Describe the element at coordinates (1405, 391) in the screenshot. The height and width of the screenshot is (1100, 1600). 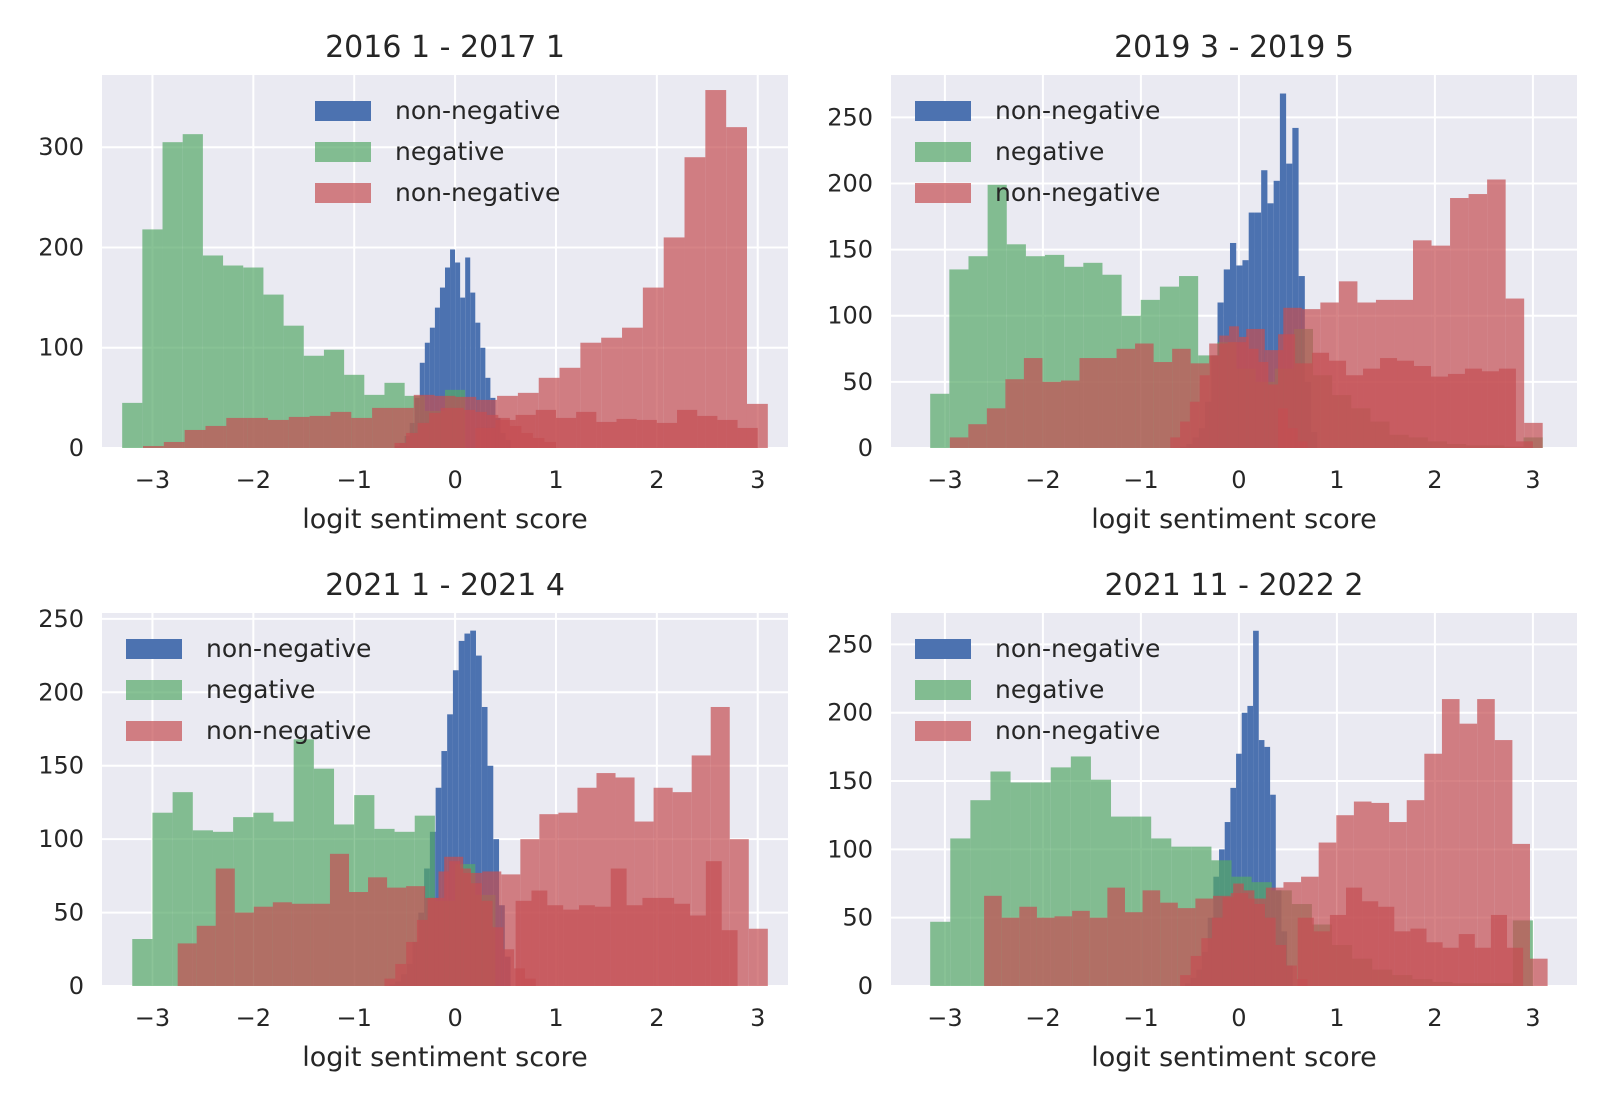
I see `series--4` at that location.